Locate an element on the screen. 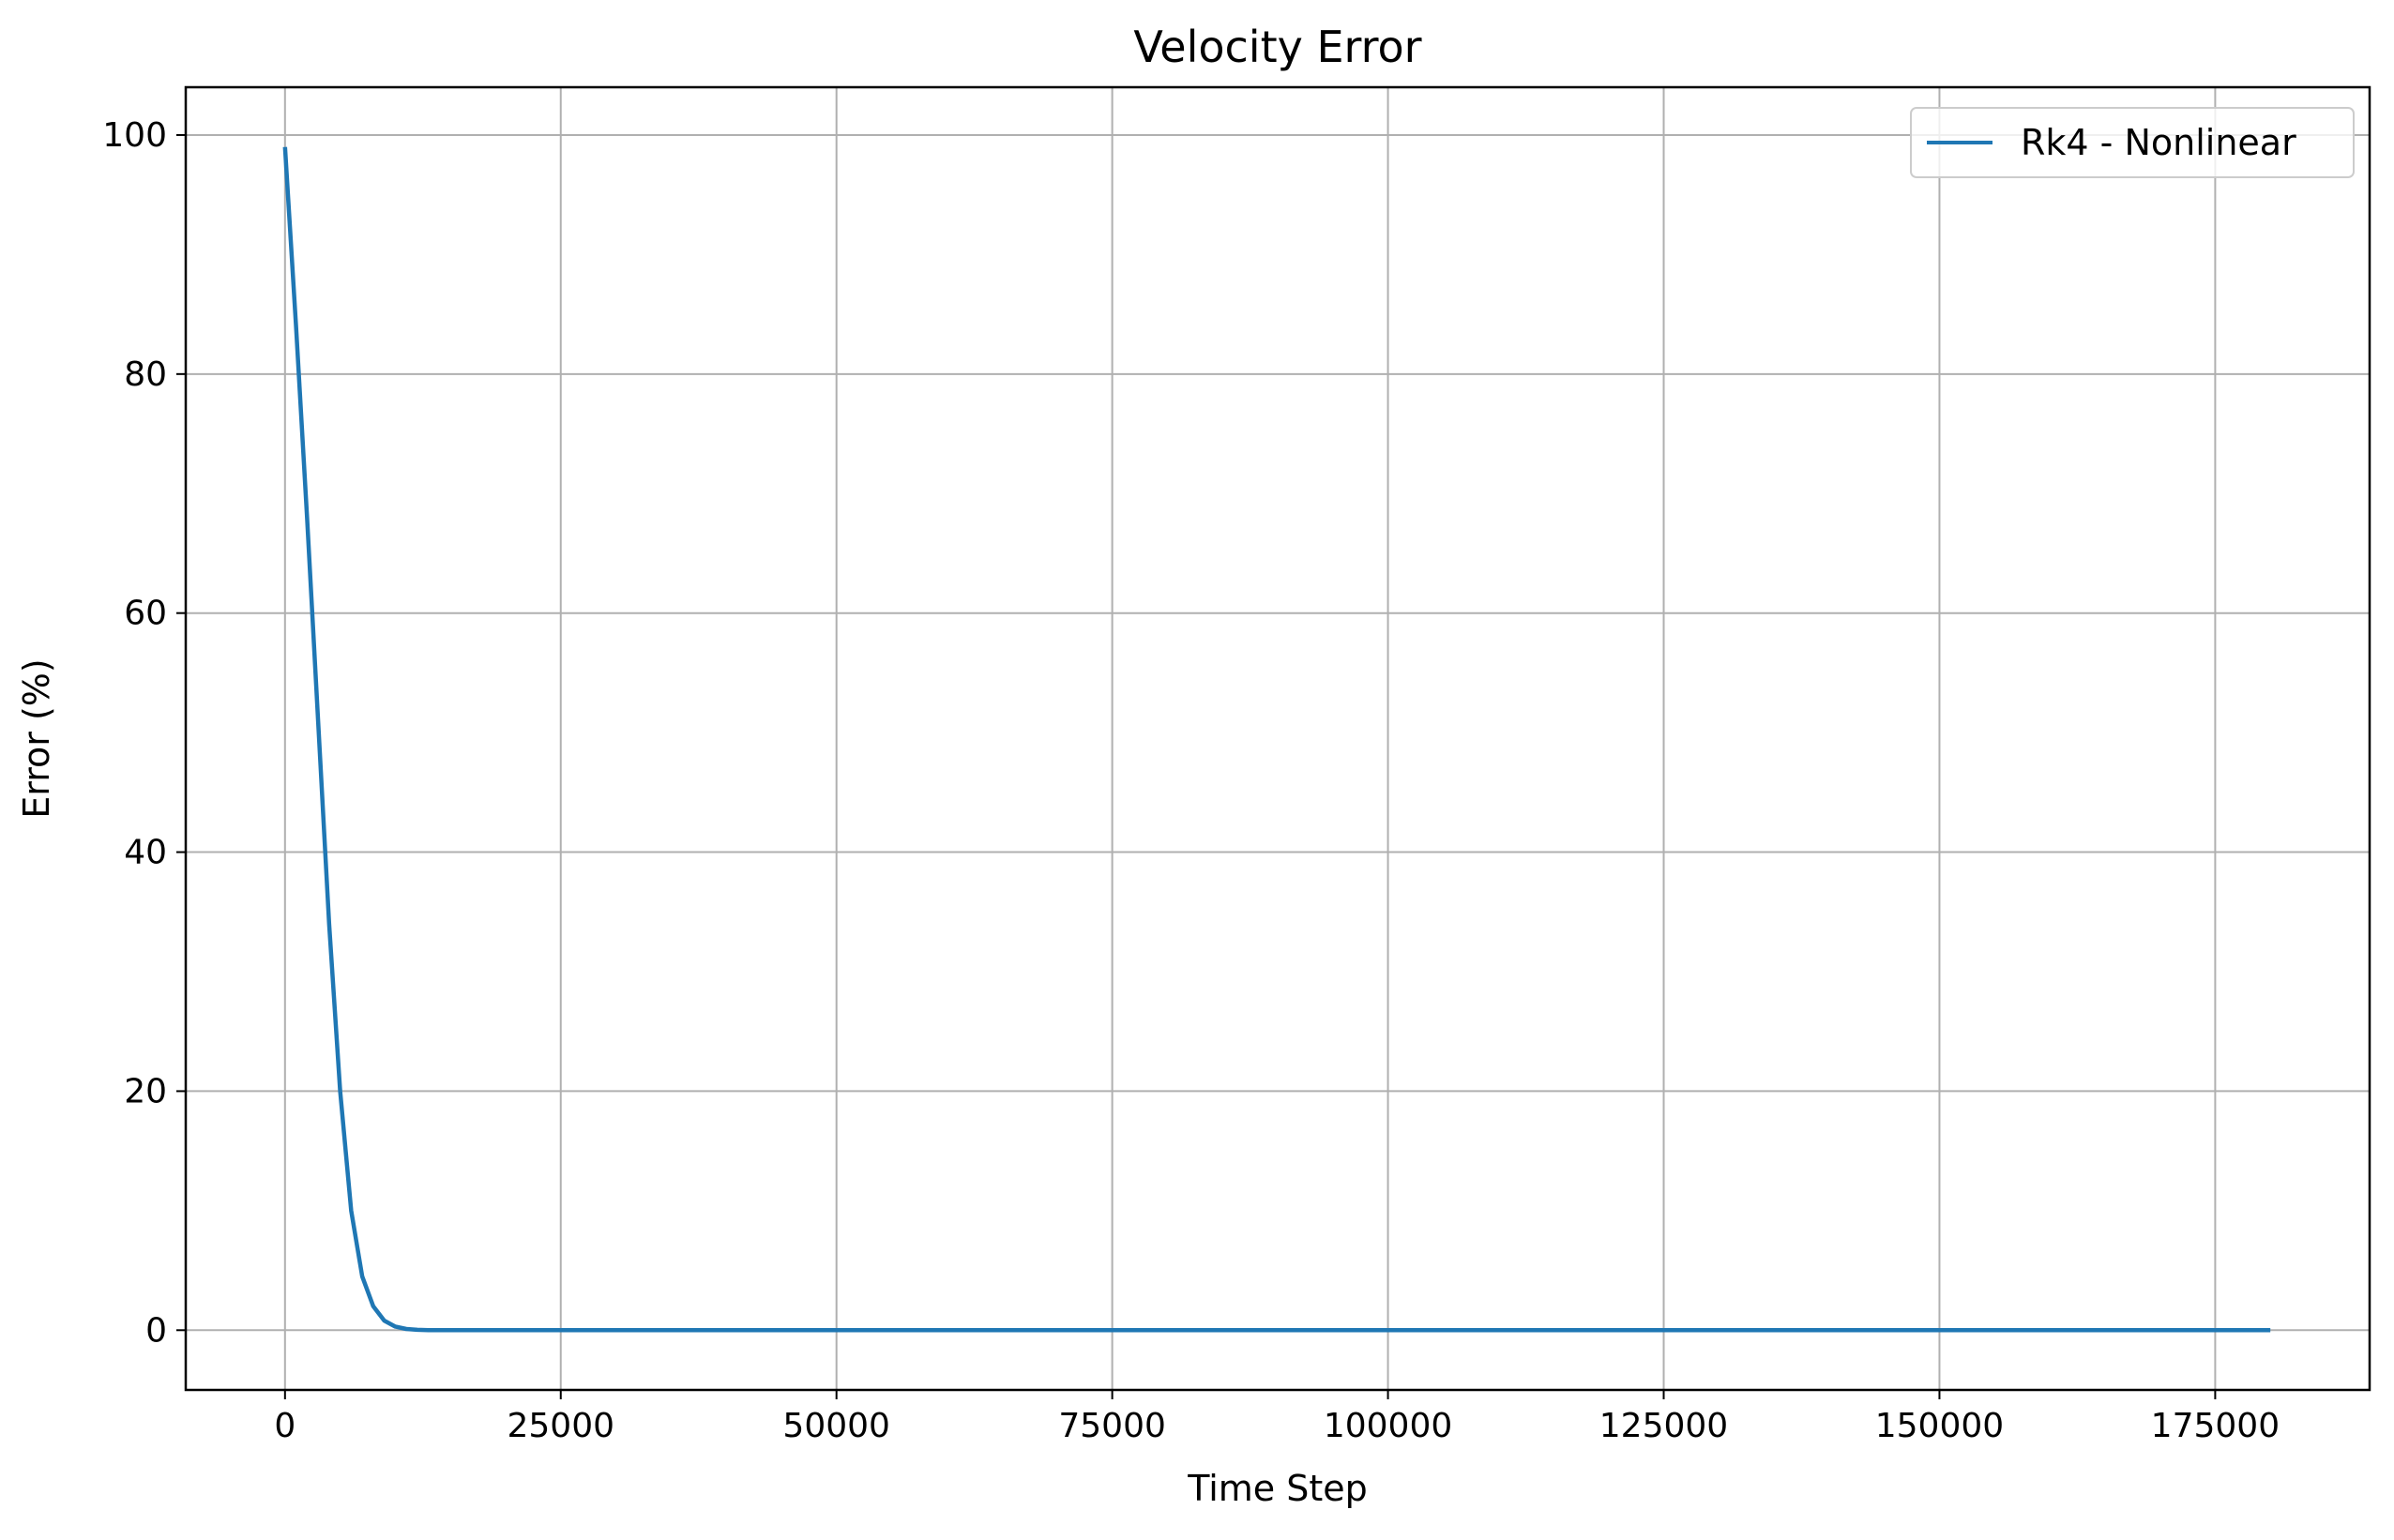  x-tick-label: 50000 is located at coordinates (836, 1426).